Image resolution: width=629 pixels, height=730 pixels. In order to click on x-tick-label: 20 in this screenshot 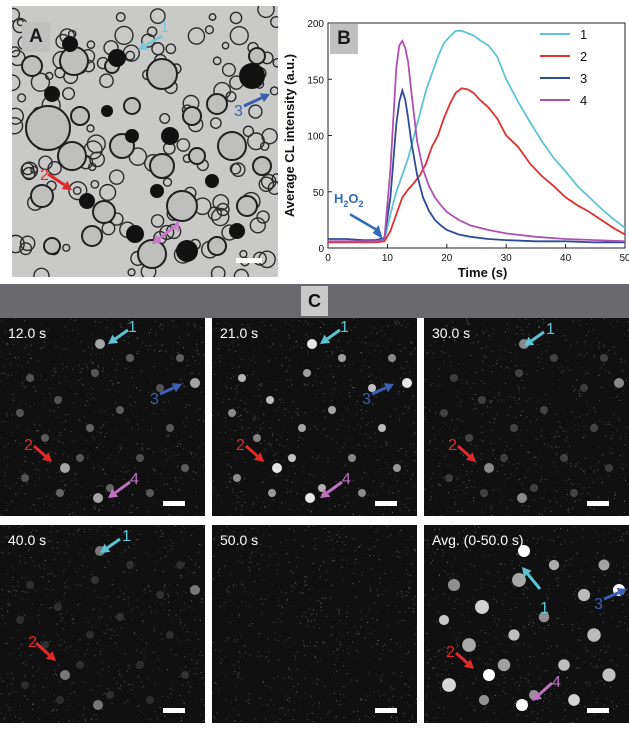, I will do `click(447, 258)`.